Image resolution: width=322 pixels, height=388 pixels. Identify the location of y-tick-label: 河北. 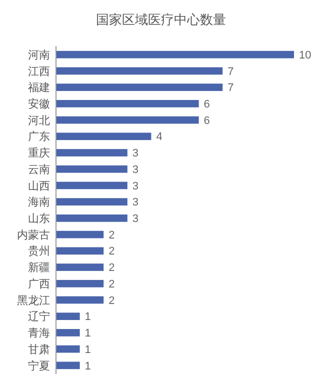
(39, 120).